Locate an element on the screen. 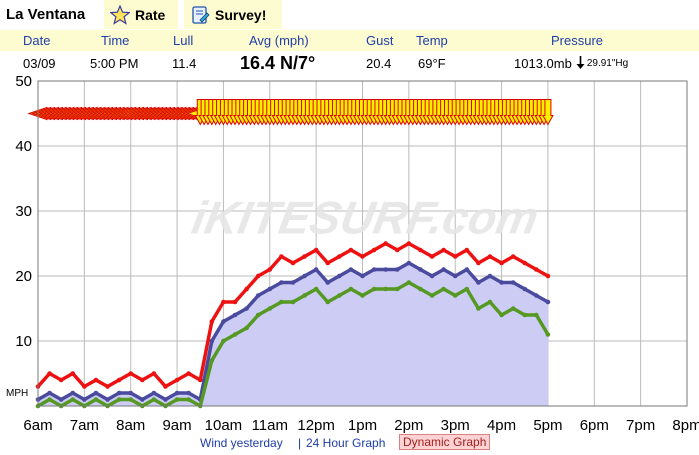 Image resolution: width=699 pixels, height=455 pixels. y-tick-label: 50 is located at coordinates (23, 83).